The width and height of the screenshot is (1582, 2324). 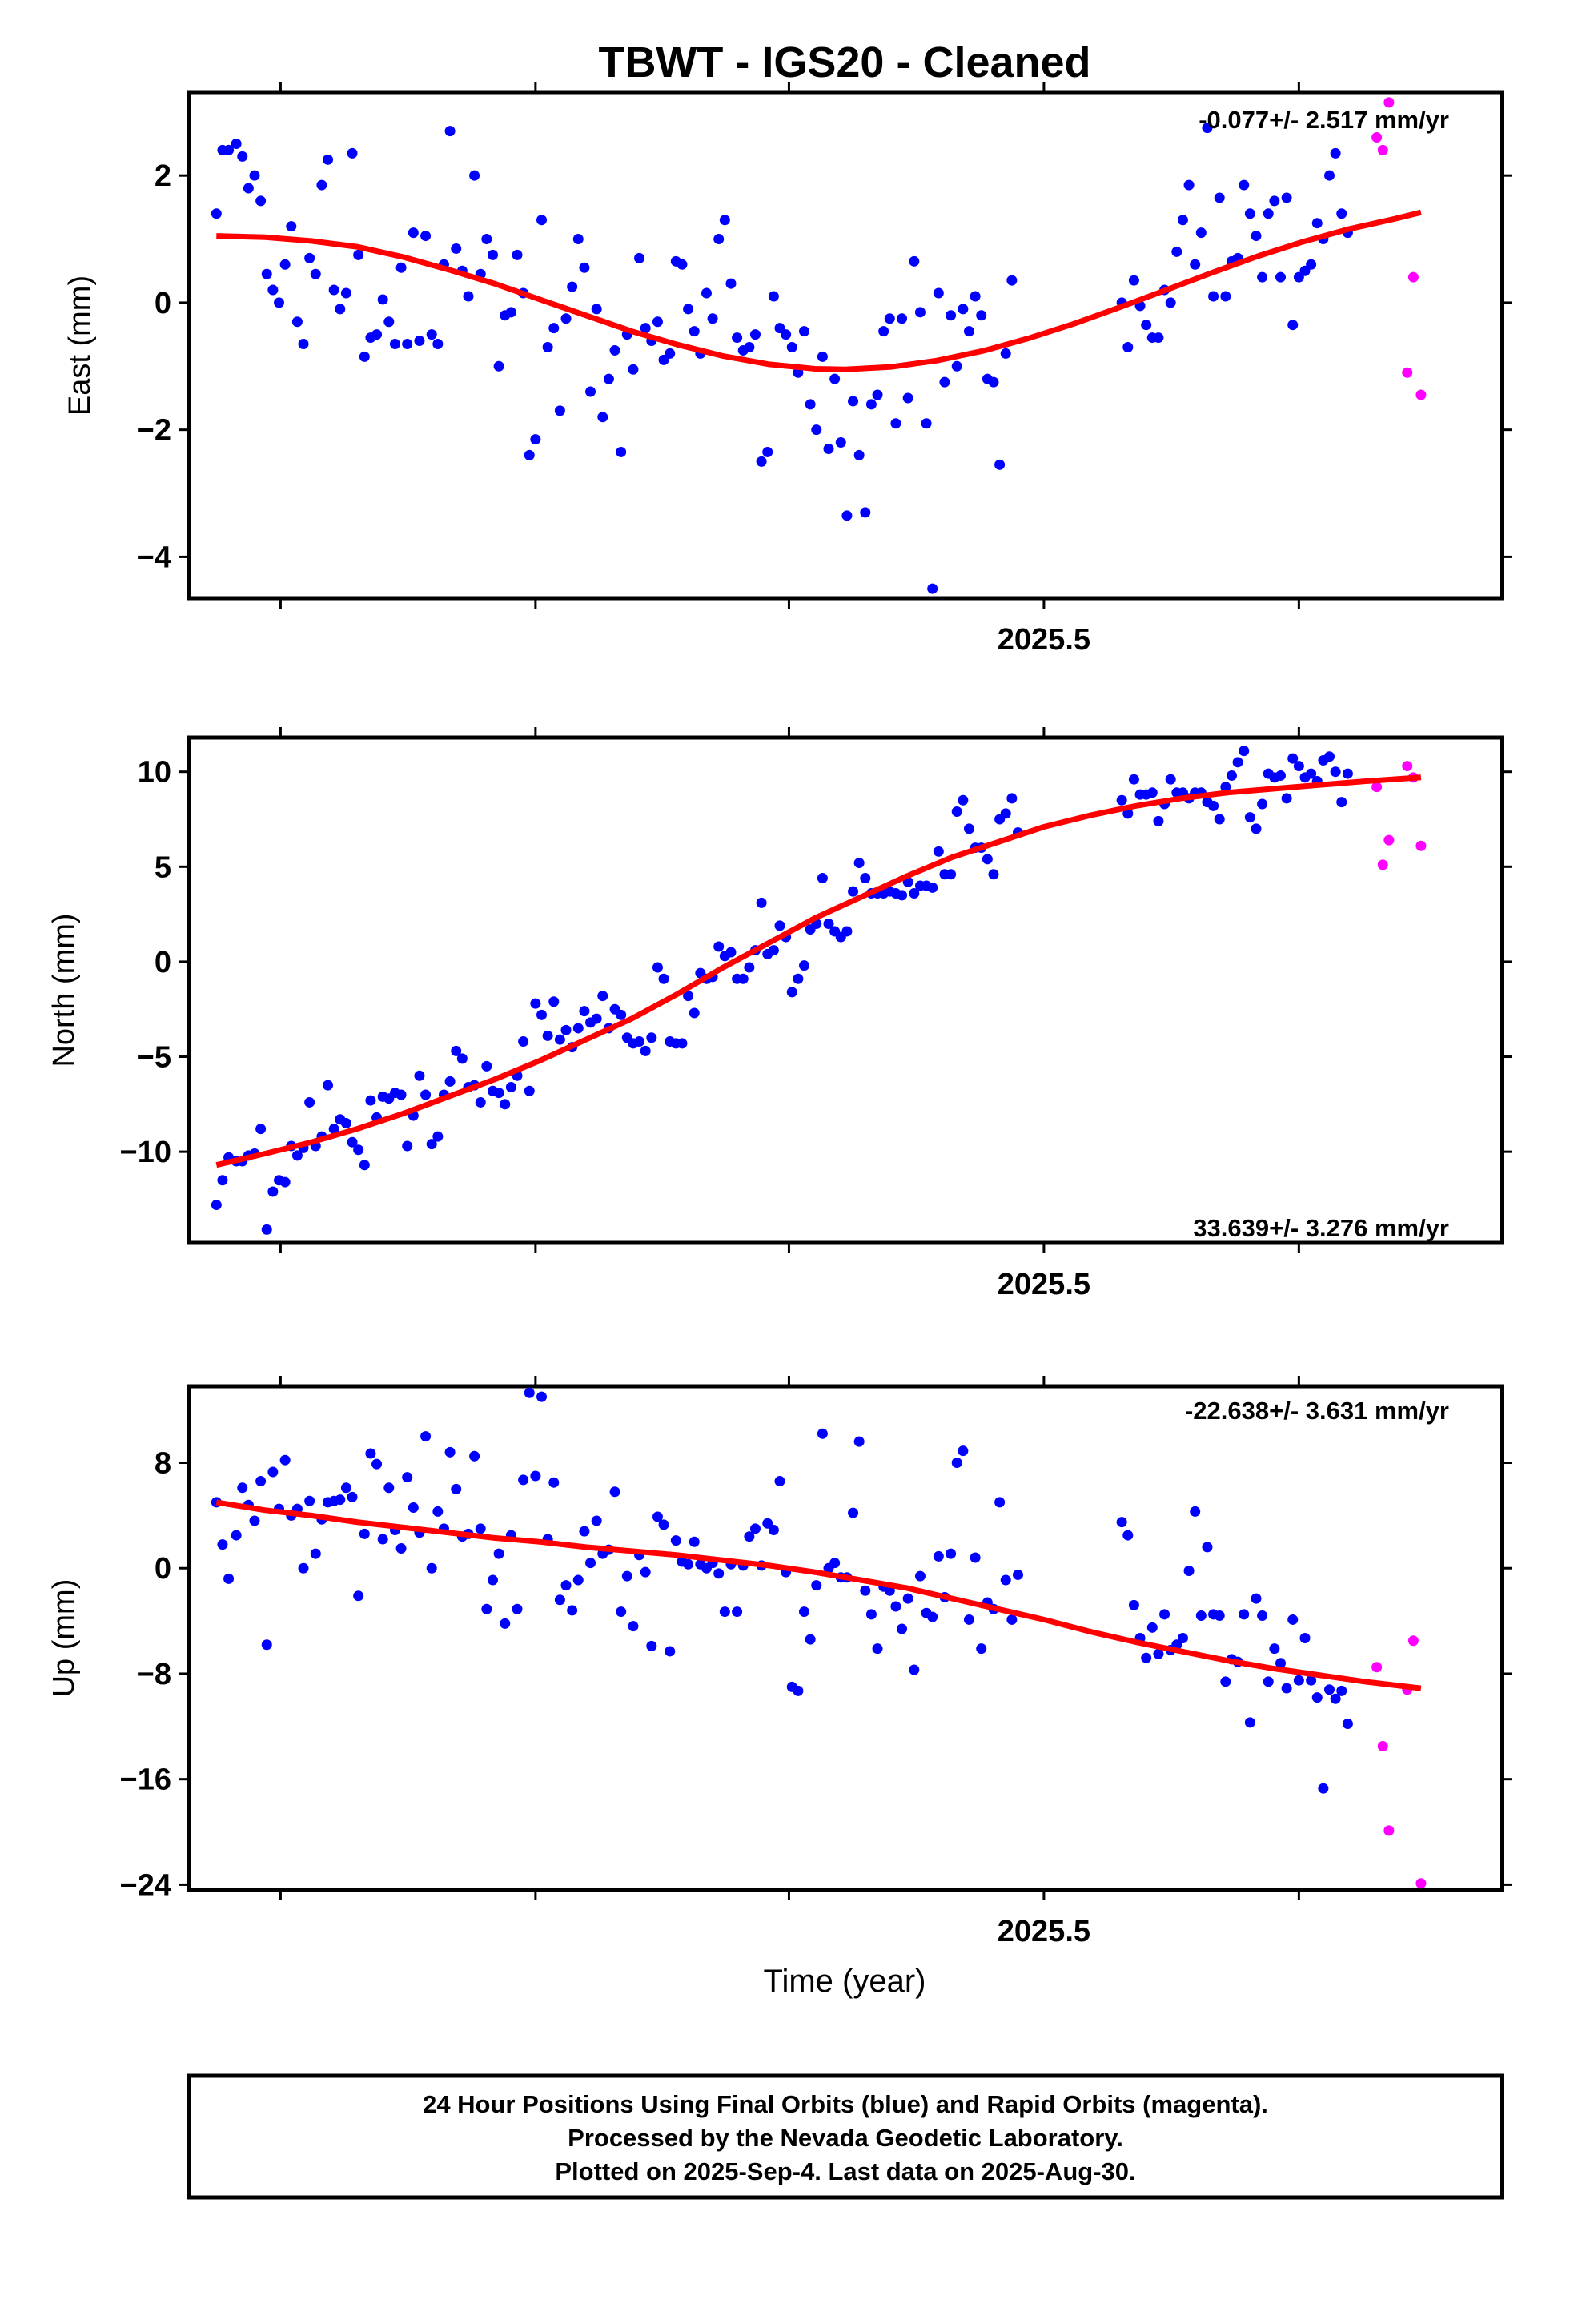 What do you see at coordinates (1413, 277) in the screenshot?
I see `east-rapid-point` at bounding box center [1413, 277].